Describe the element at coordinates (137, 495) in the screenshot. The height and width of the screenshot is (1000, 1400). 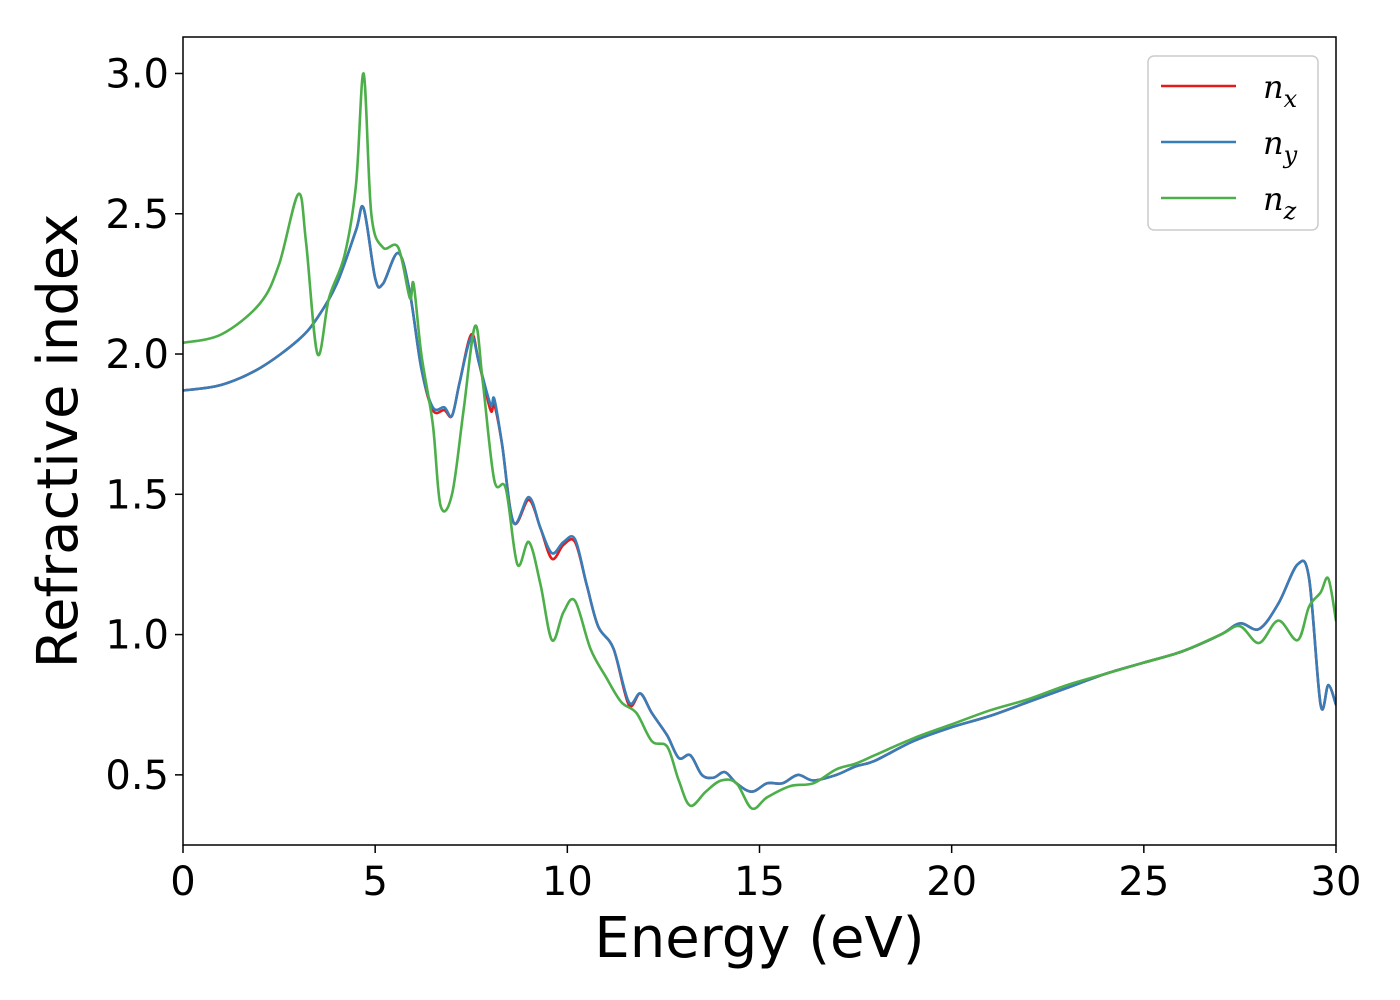
I see `y-tick-label: 1.5` at that location.